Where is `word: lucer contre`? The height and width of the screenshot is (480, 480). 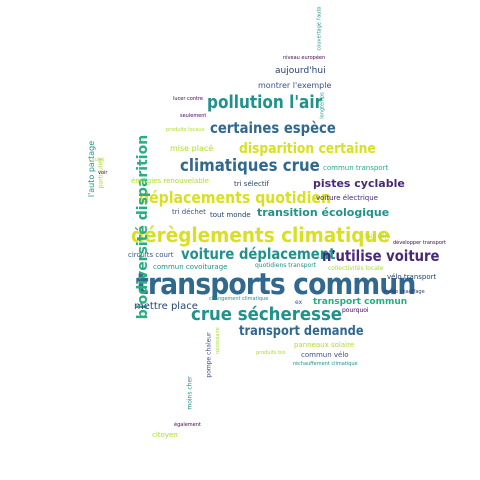
word: lucer contre is located at coordinates (188, 99).